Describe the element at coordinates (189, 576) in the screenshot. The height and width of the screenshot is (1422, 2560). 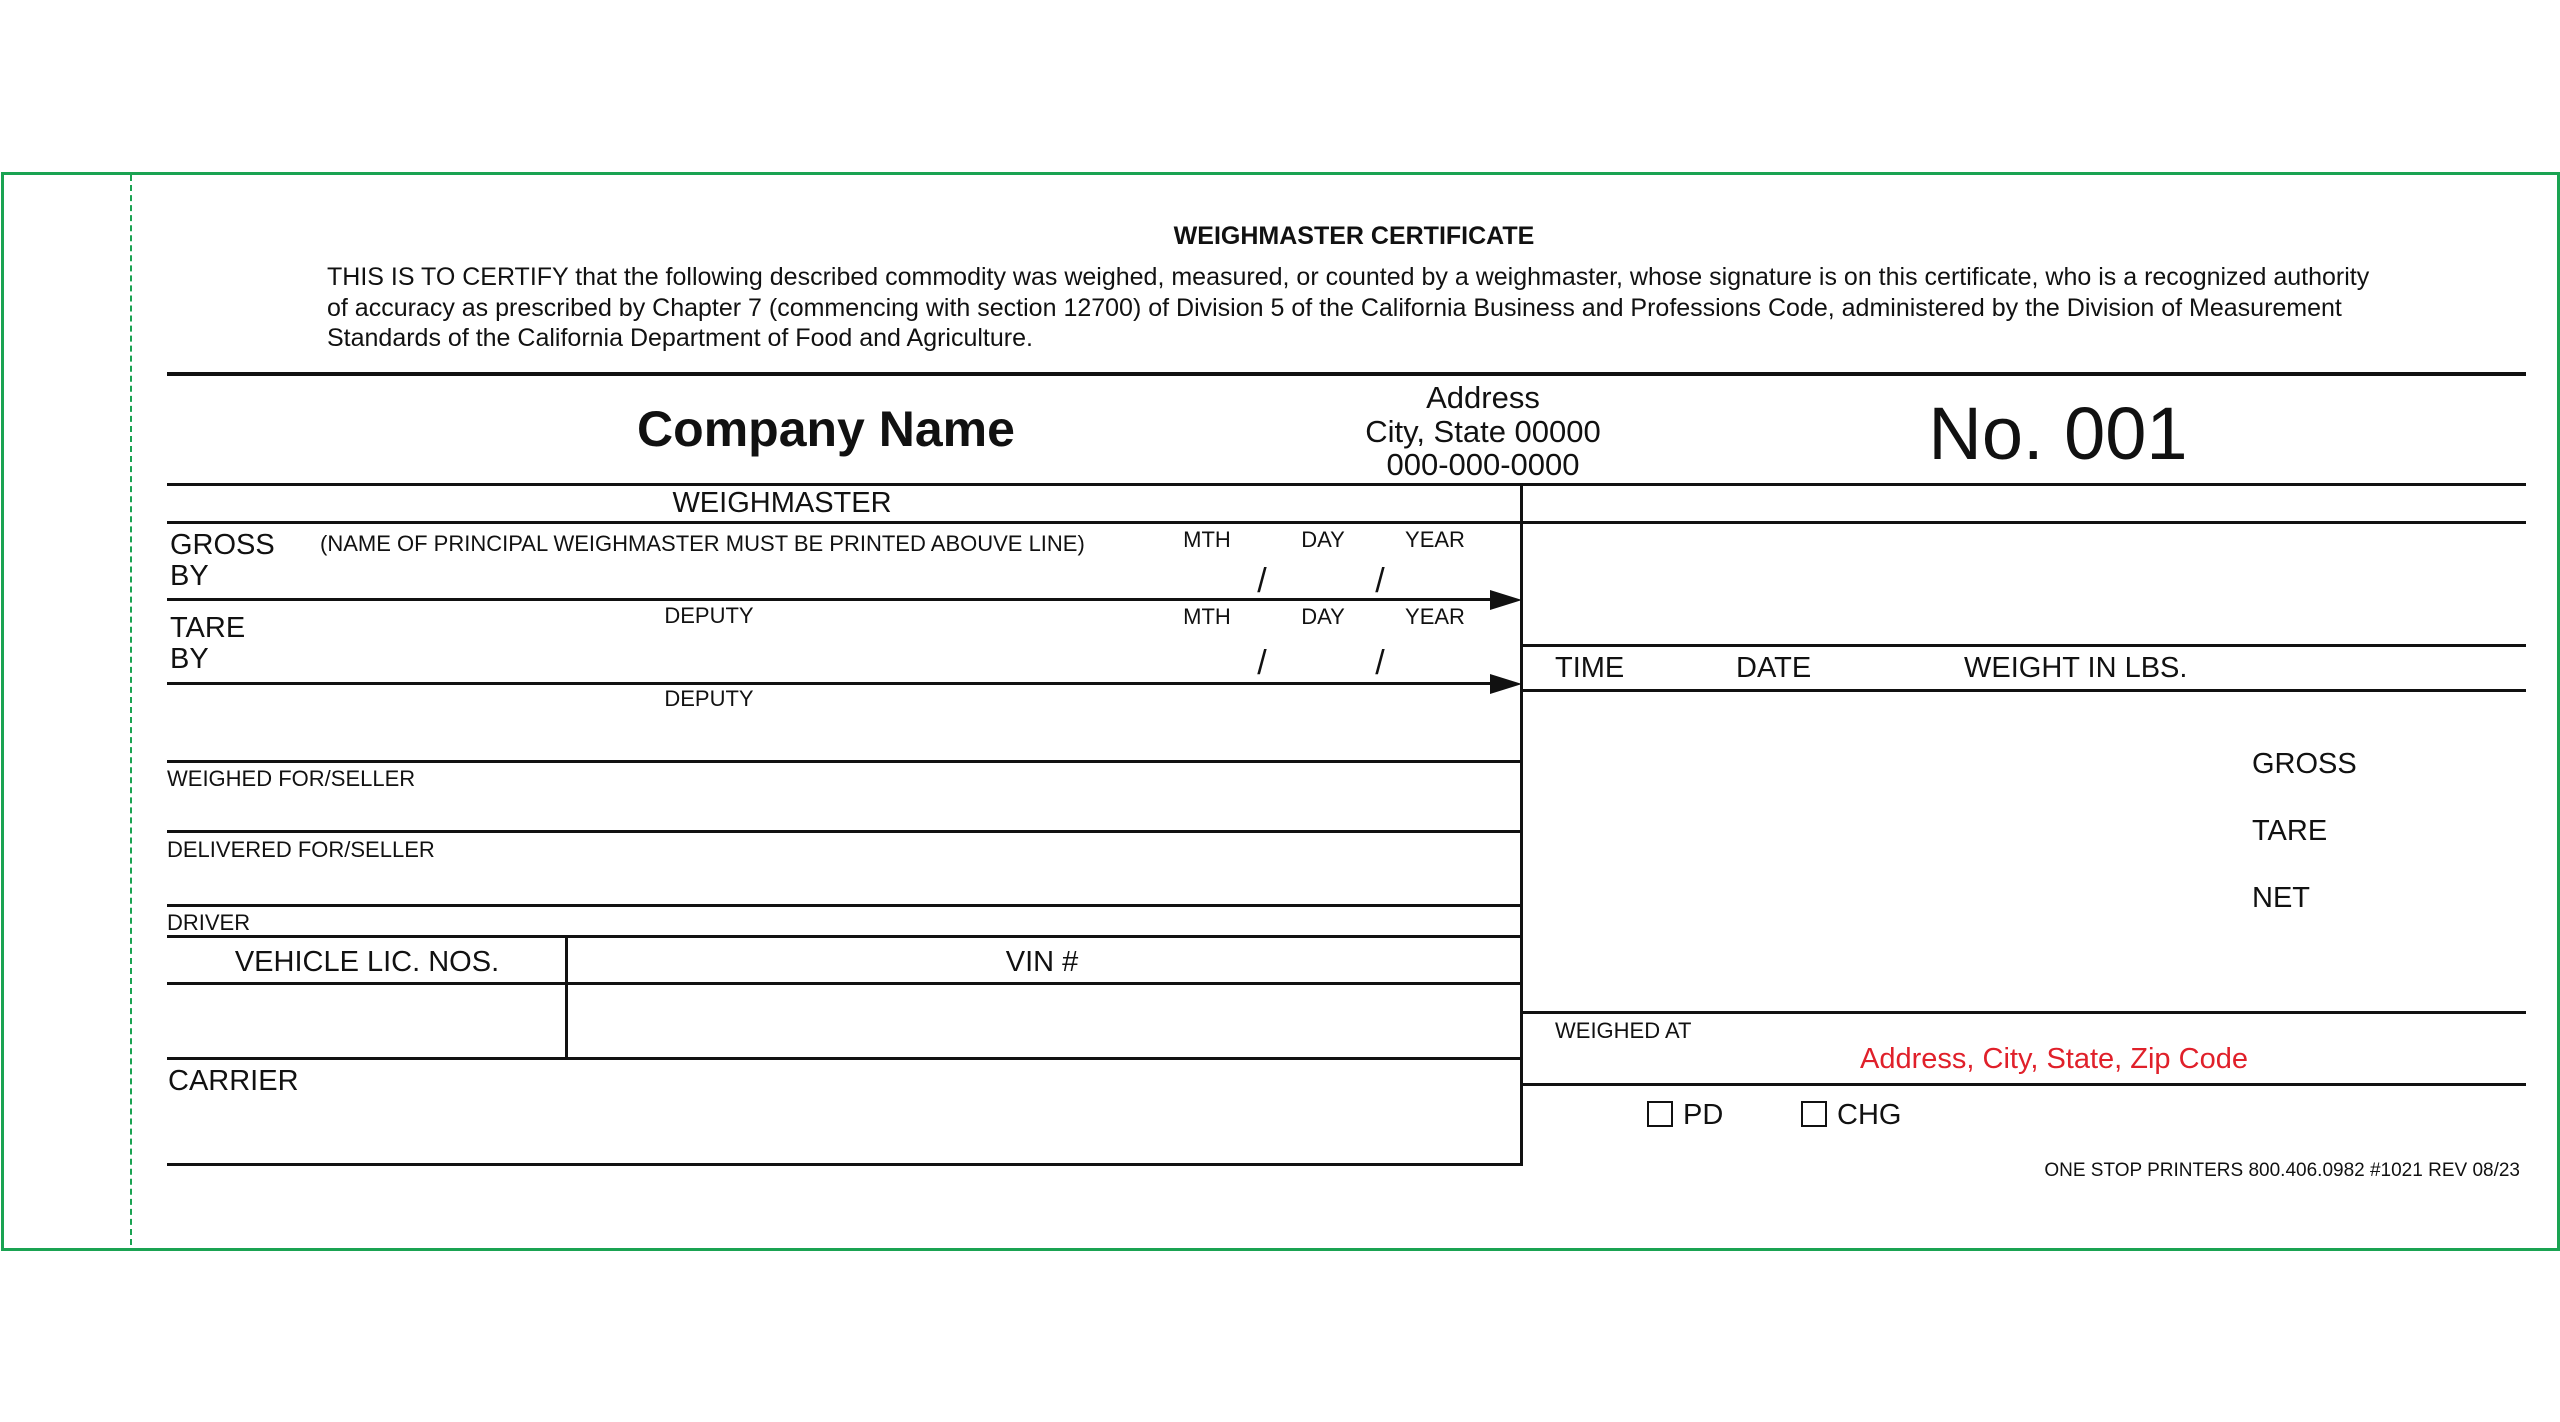
I see `gross-by-label: BY` at that location.